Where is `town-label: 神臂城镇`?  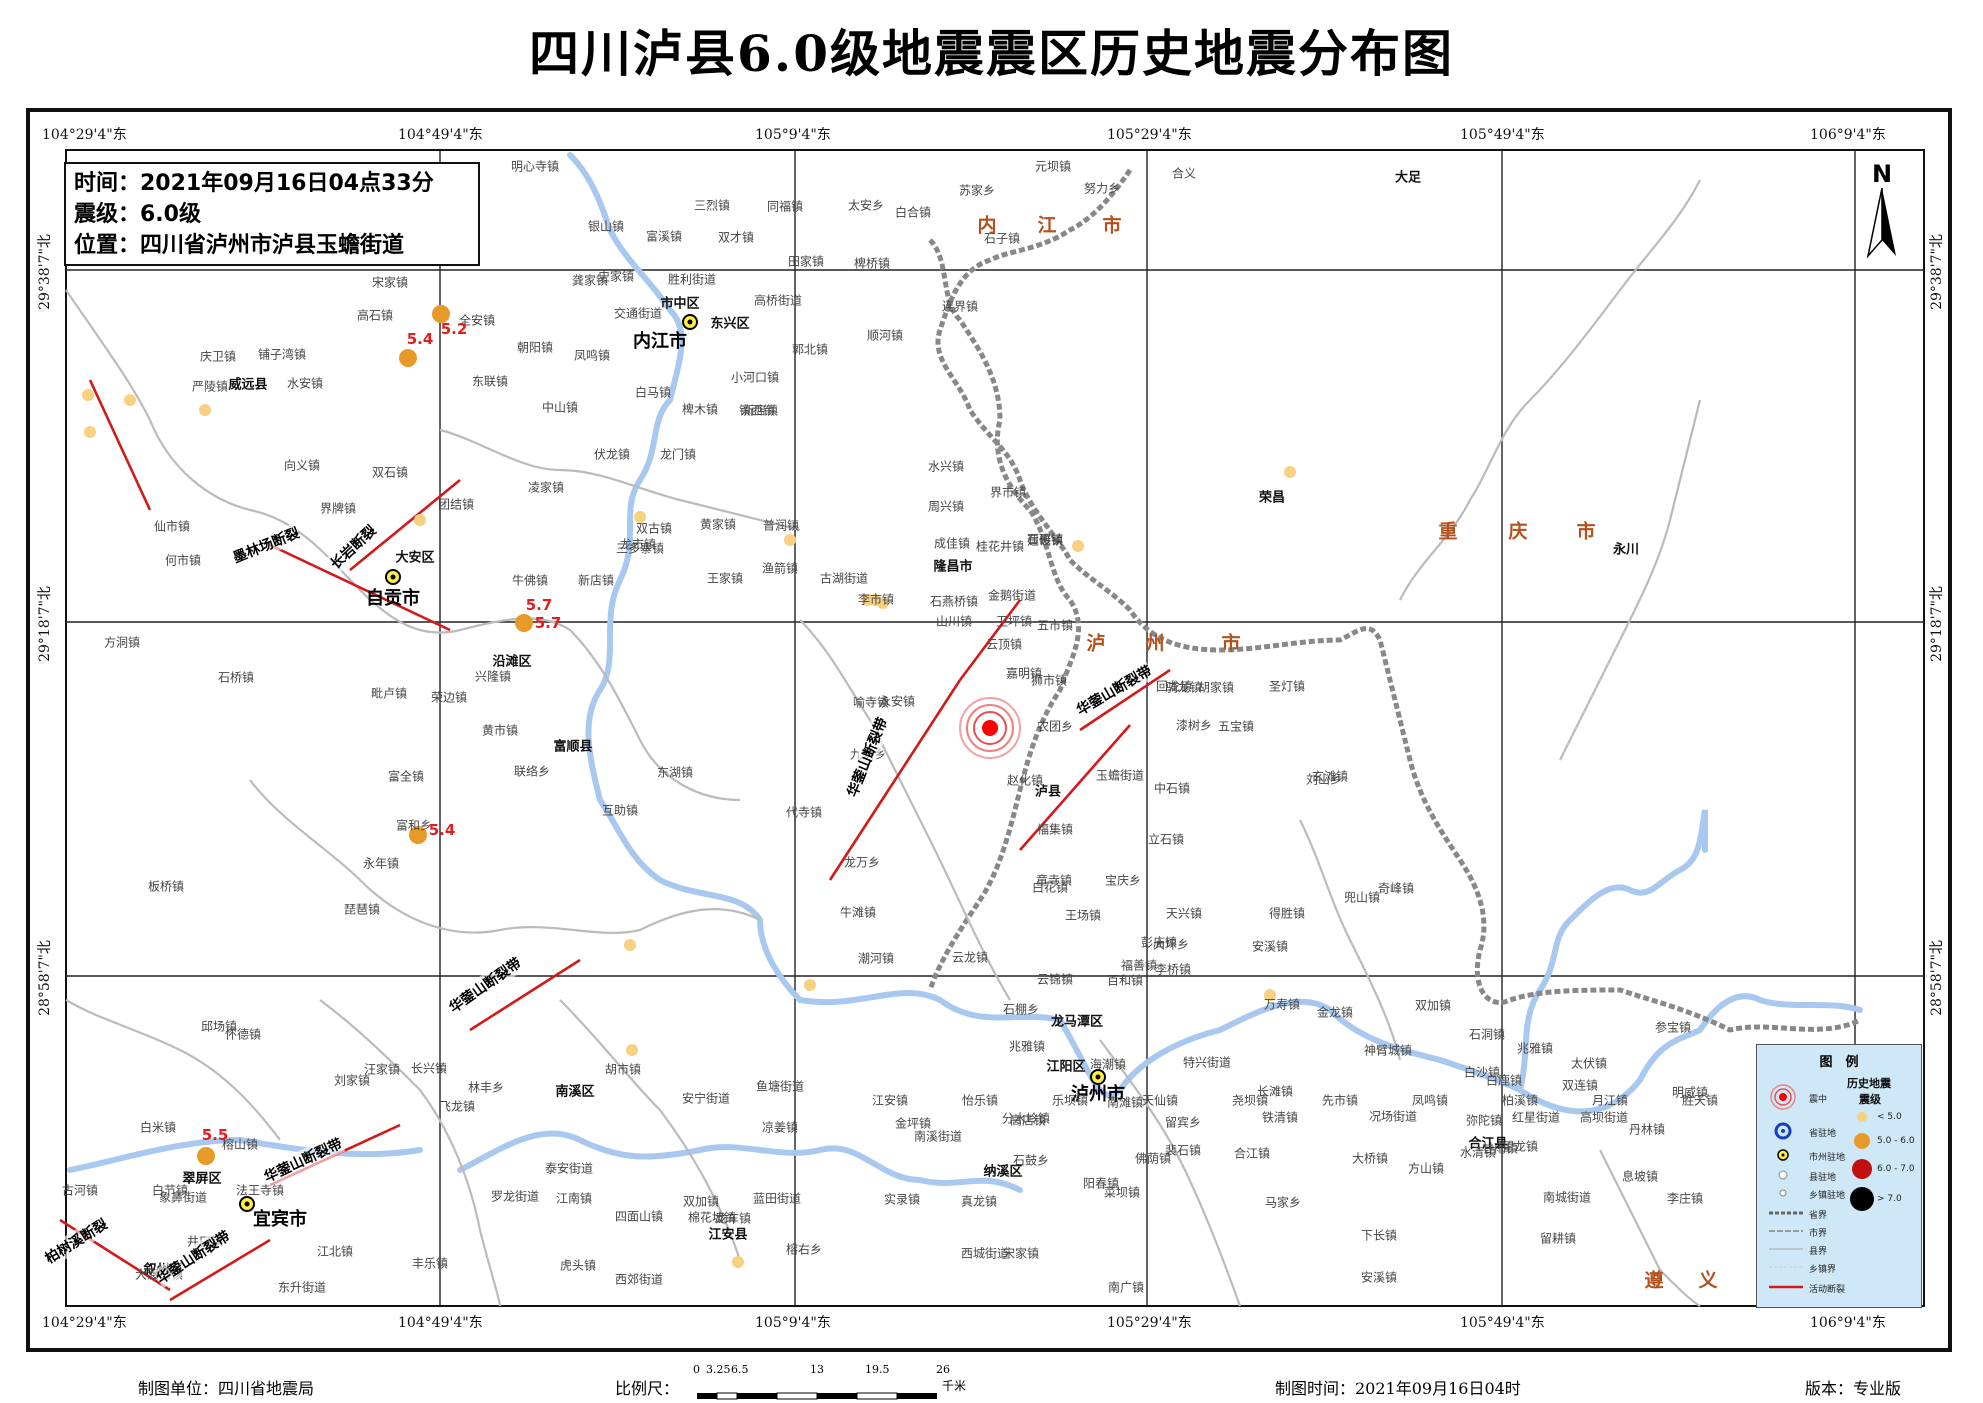
town-label: 神臂城镇 is located at coordinates (1388, 1050).